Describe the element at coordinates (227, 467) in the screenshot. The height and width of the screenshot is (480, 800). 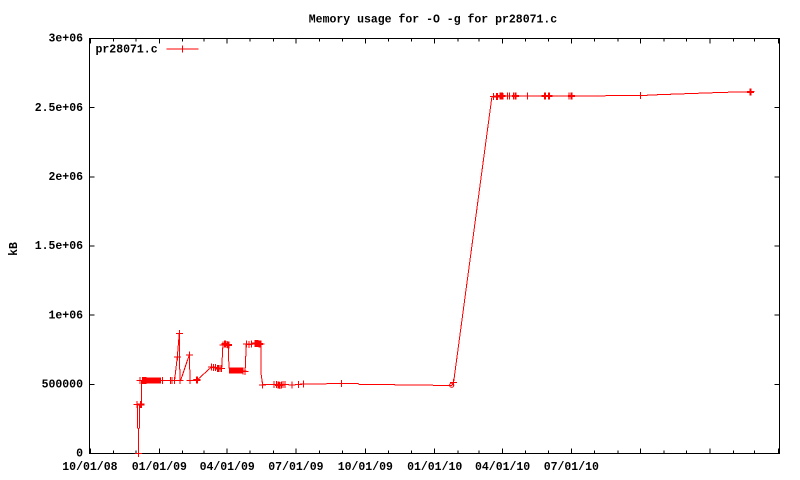
I see `svg-text: 04/01/09` at that location.